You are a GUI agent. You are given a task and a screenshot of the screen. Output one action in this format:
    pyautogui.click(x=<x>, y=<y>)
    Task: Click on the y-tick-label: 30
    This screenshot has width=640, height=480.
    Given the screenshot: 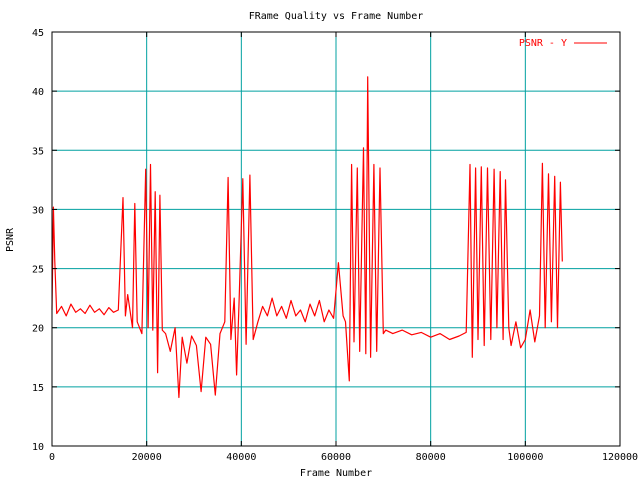 What is the action you would take?
    pyautogui.click(x=38, y=210)
    